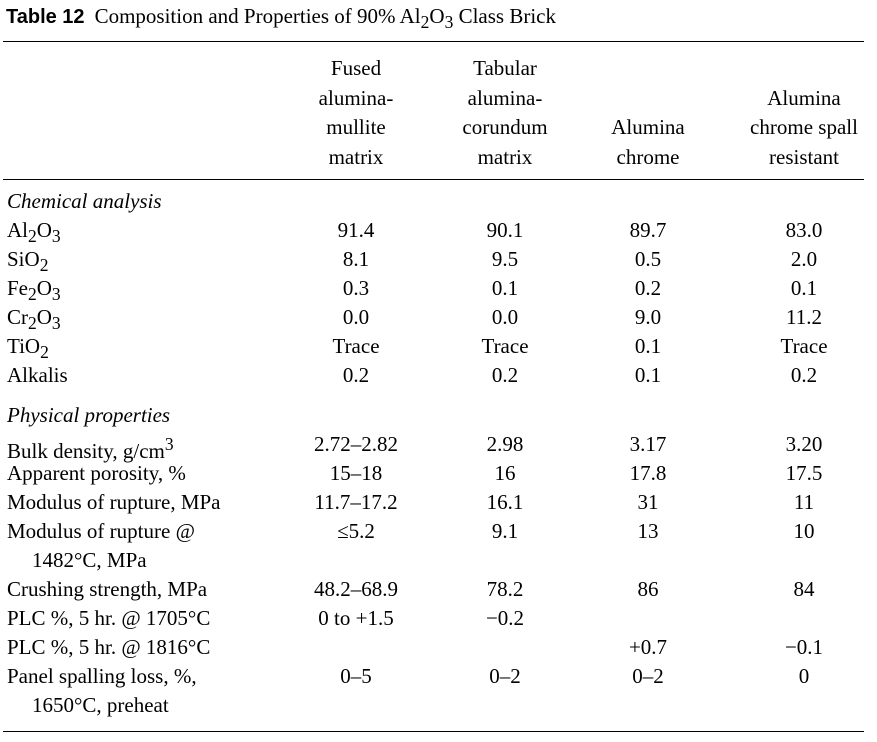  I want to click on table-cell: 91.4, so click(356, 230).